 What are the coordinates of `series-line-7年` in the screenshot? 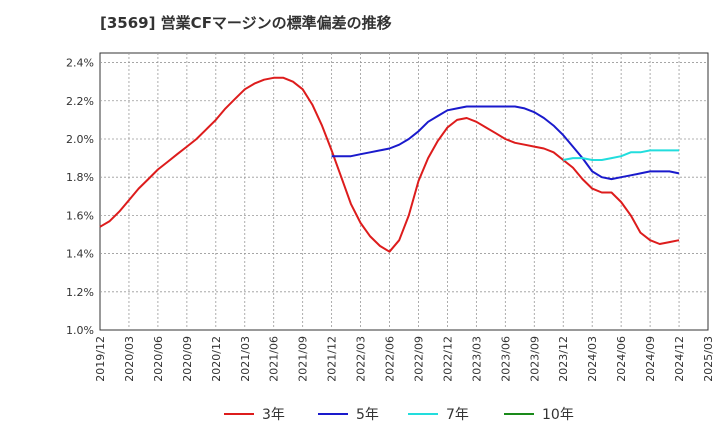 It's located at (621, 155).